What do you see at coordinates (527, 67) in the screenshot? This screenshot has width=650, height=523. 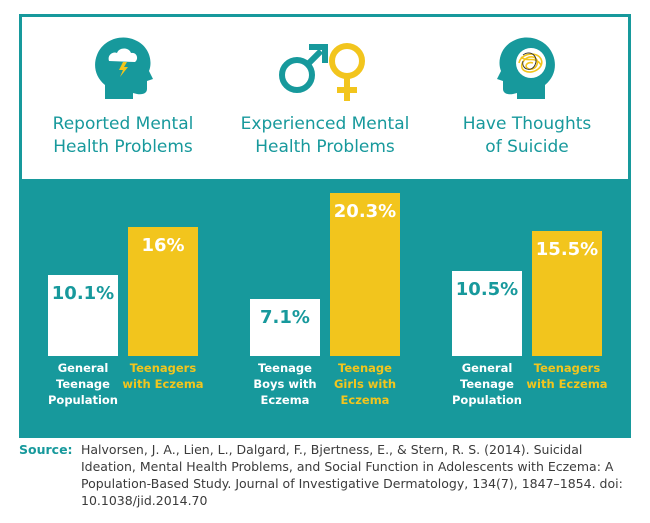 I see `head-tangle-icon` at bounding box center [527, 67].